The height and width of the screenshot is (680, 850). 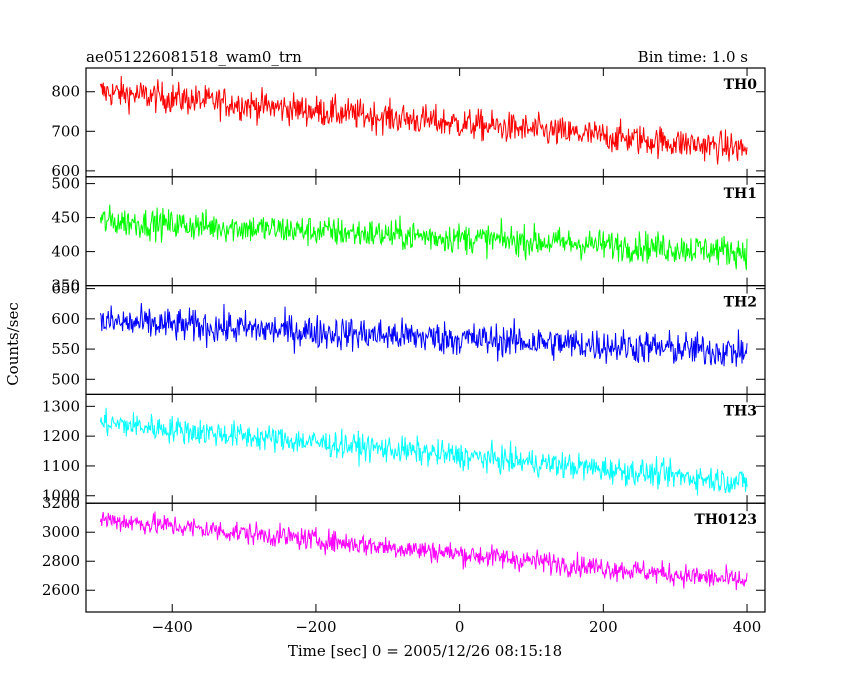 What do you see at coordinates (460, 627) in the screenshot?
I see `x-tick-label: 0` at bounding box center [460, 627].